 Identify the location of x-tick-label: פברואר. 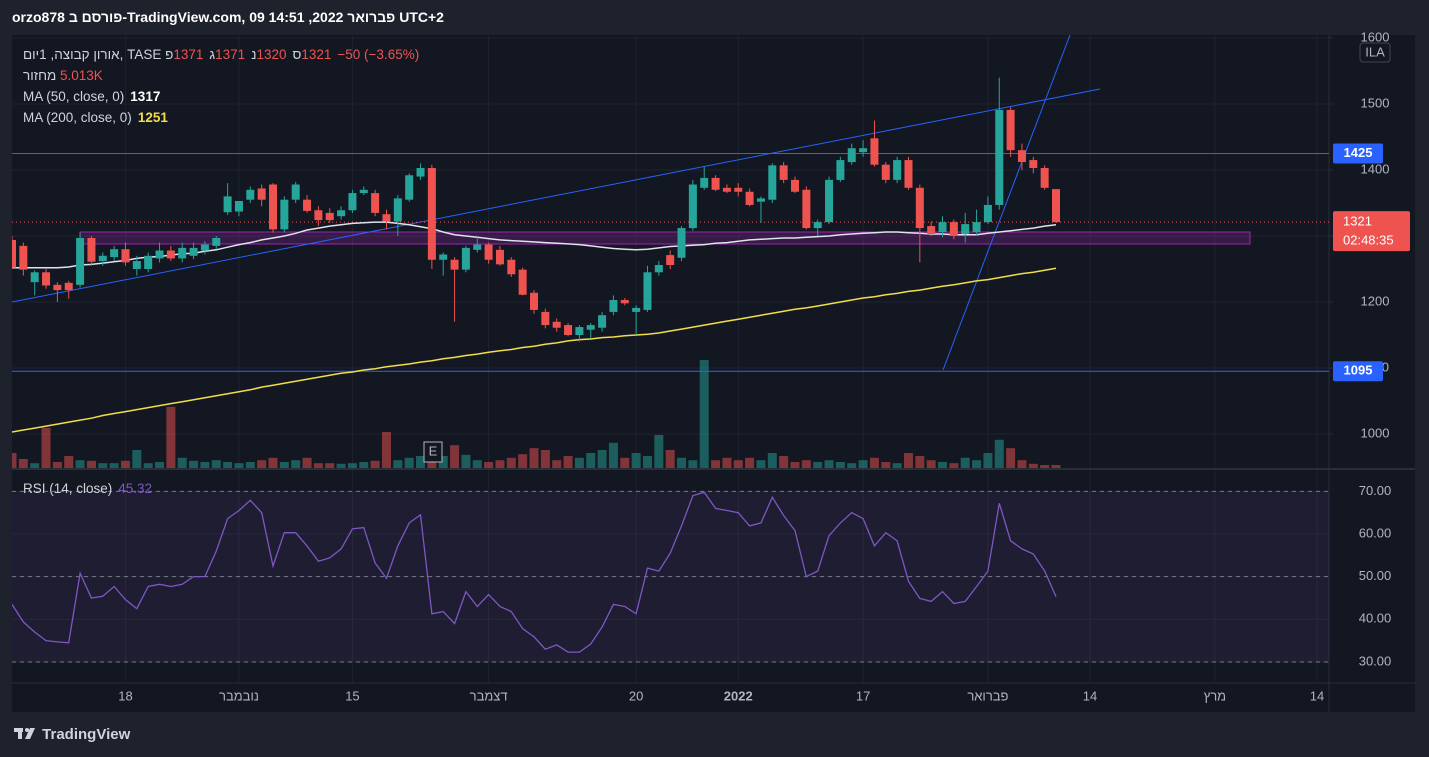
(987, 695).